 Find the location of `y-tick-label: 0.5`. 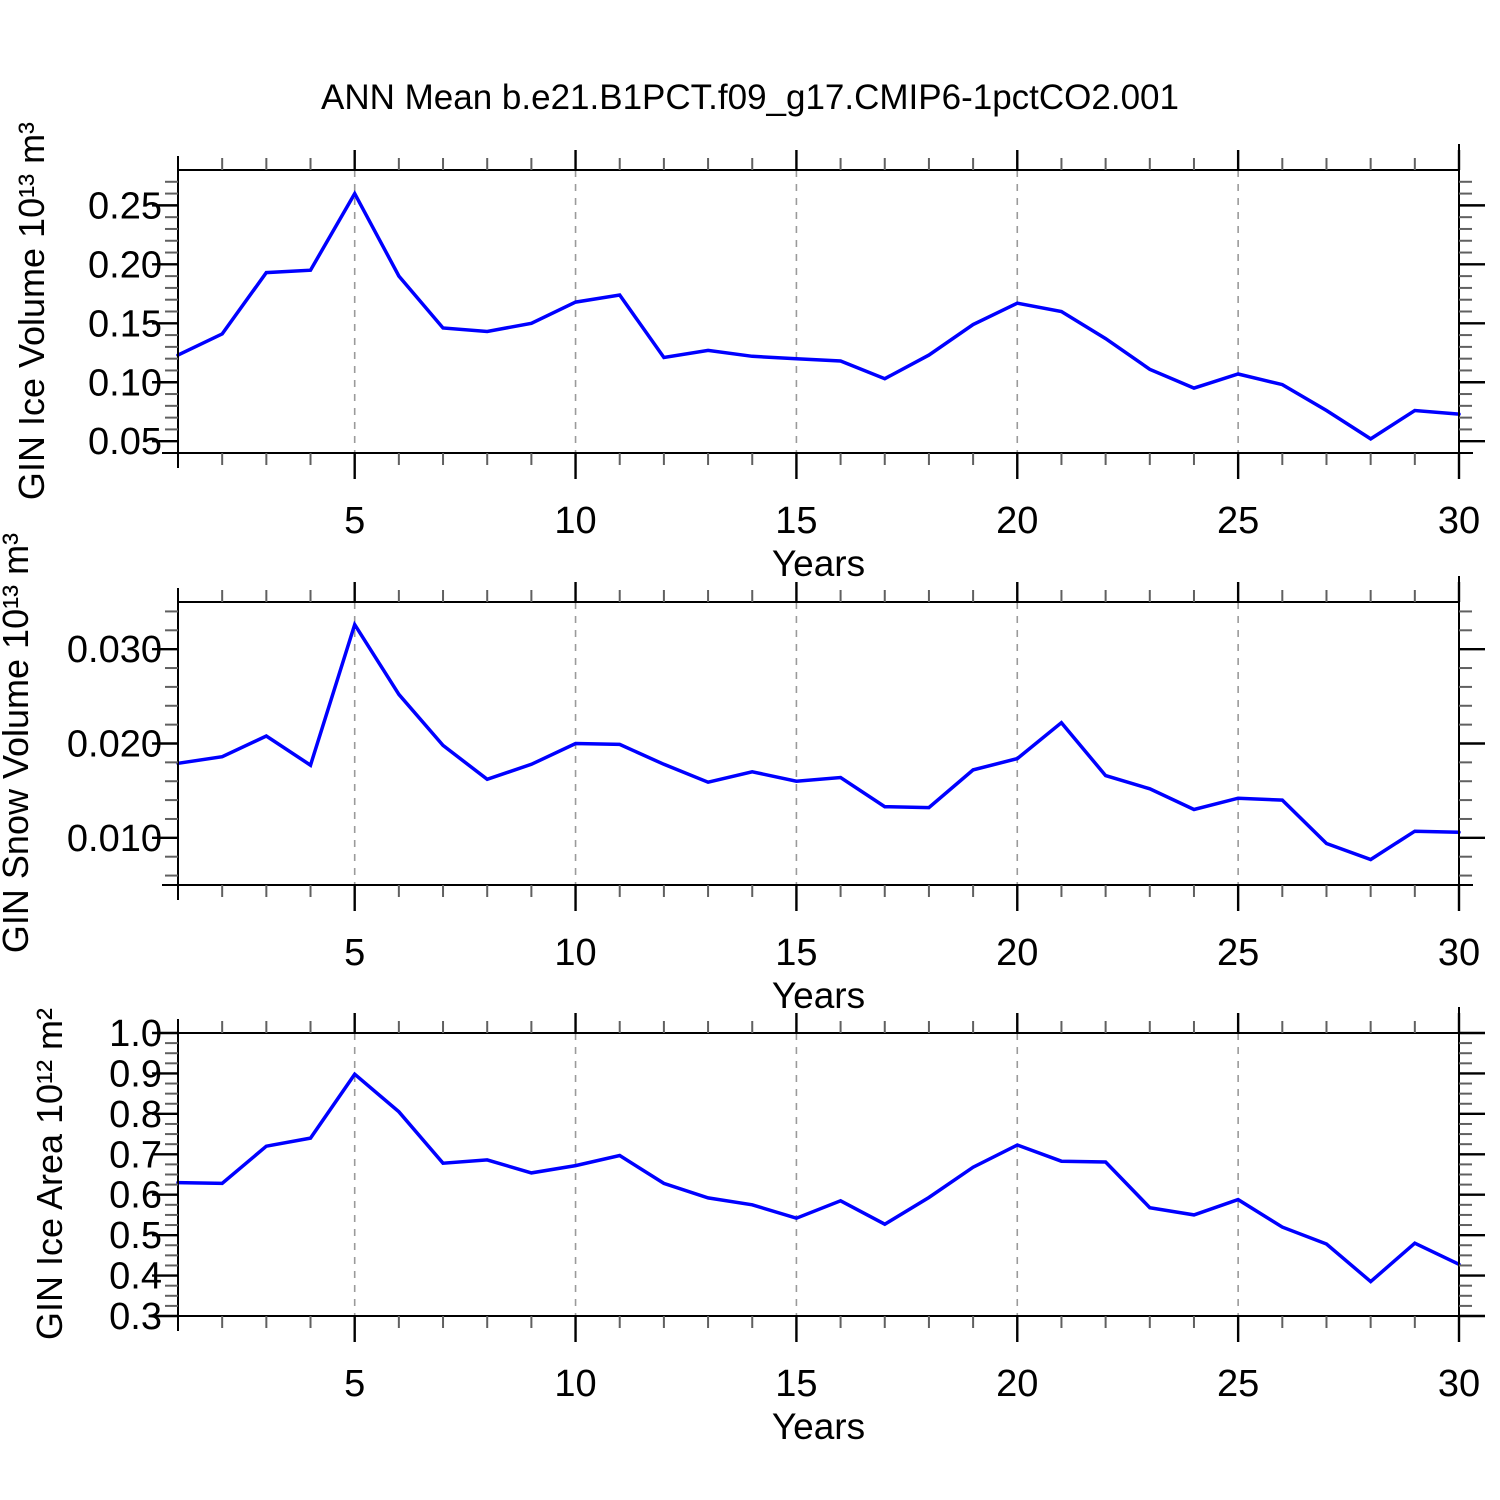

y-tick-label: 0.5 is located at coordinates (135, 1236).